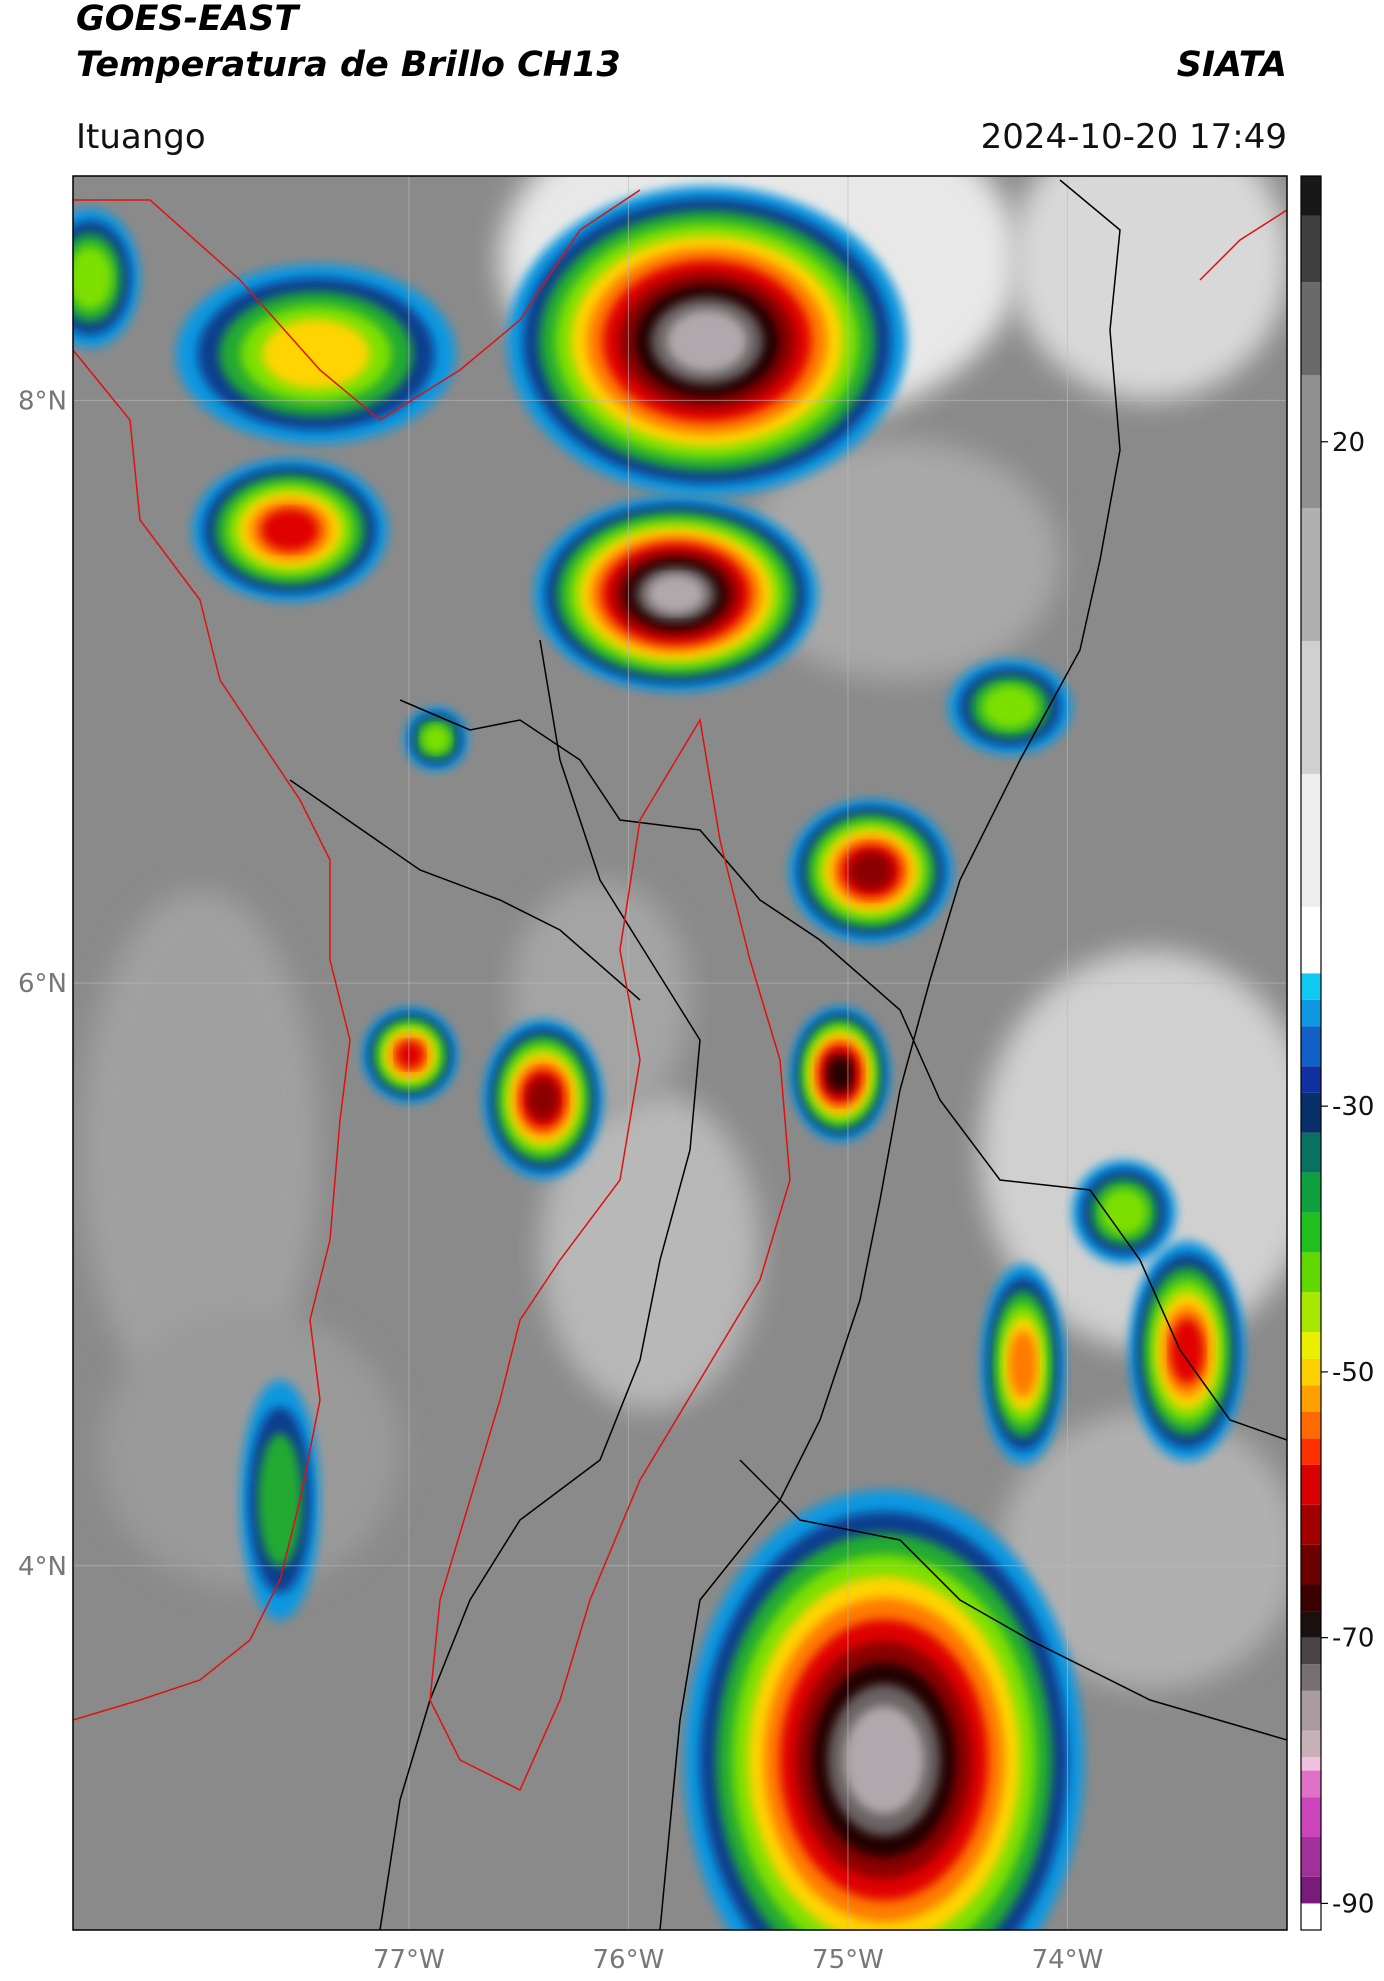 Image resolution: width=1384 pixels, height=1981 pixels. I want to click on colorbar: 20 -30 -50 -70 -90, so click(1337, 1053).